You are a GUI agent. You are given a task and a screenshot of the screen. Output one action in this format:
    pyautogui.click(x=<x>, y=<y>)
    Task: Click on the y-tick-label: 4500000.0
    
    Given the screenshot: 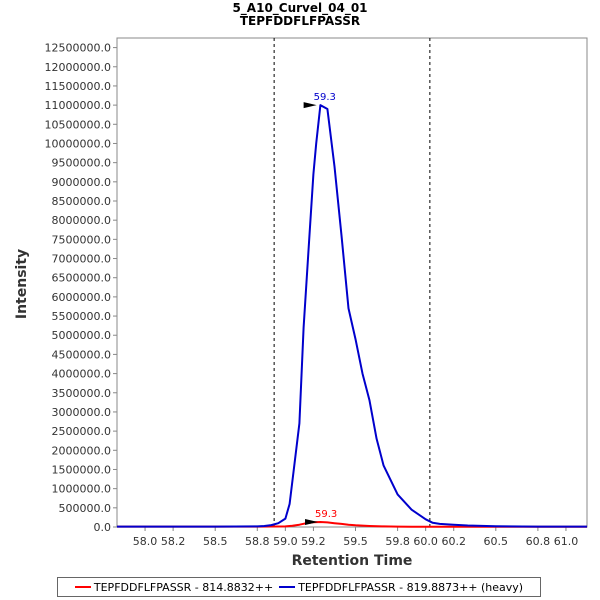 What is the action you would take?
    pyautogui.click(x=82, y=354)
    